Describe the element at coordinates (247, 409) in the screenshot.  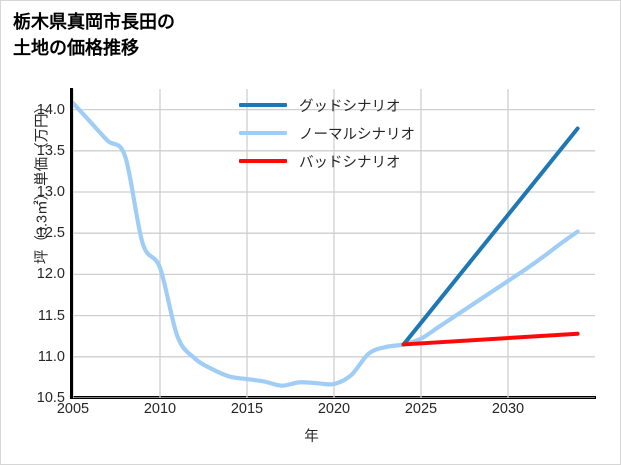
I see `x-tick-label: 2015` at that location.